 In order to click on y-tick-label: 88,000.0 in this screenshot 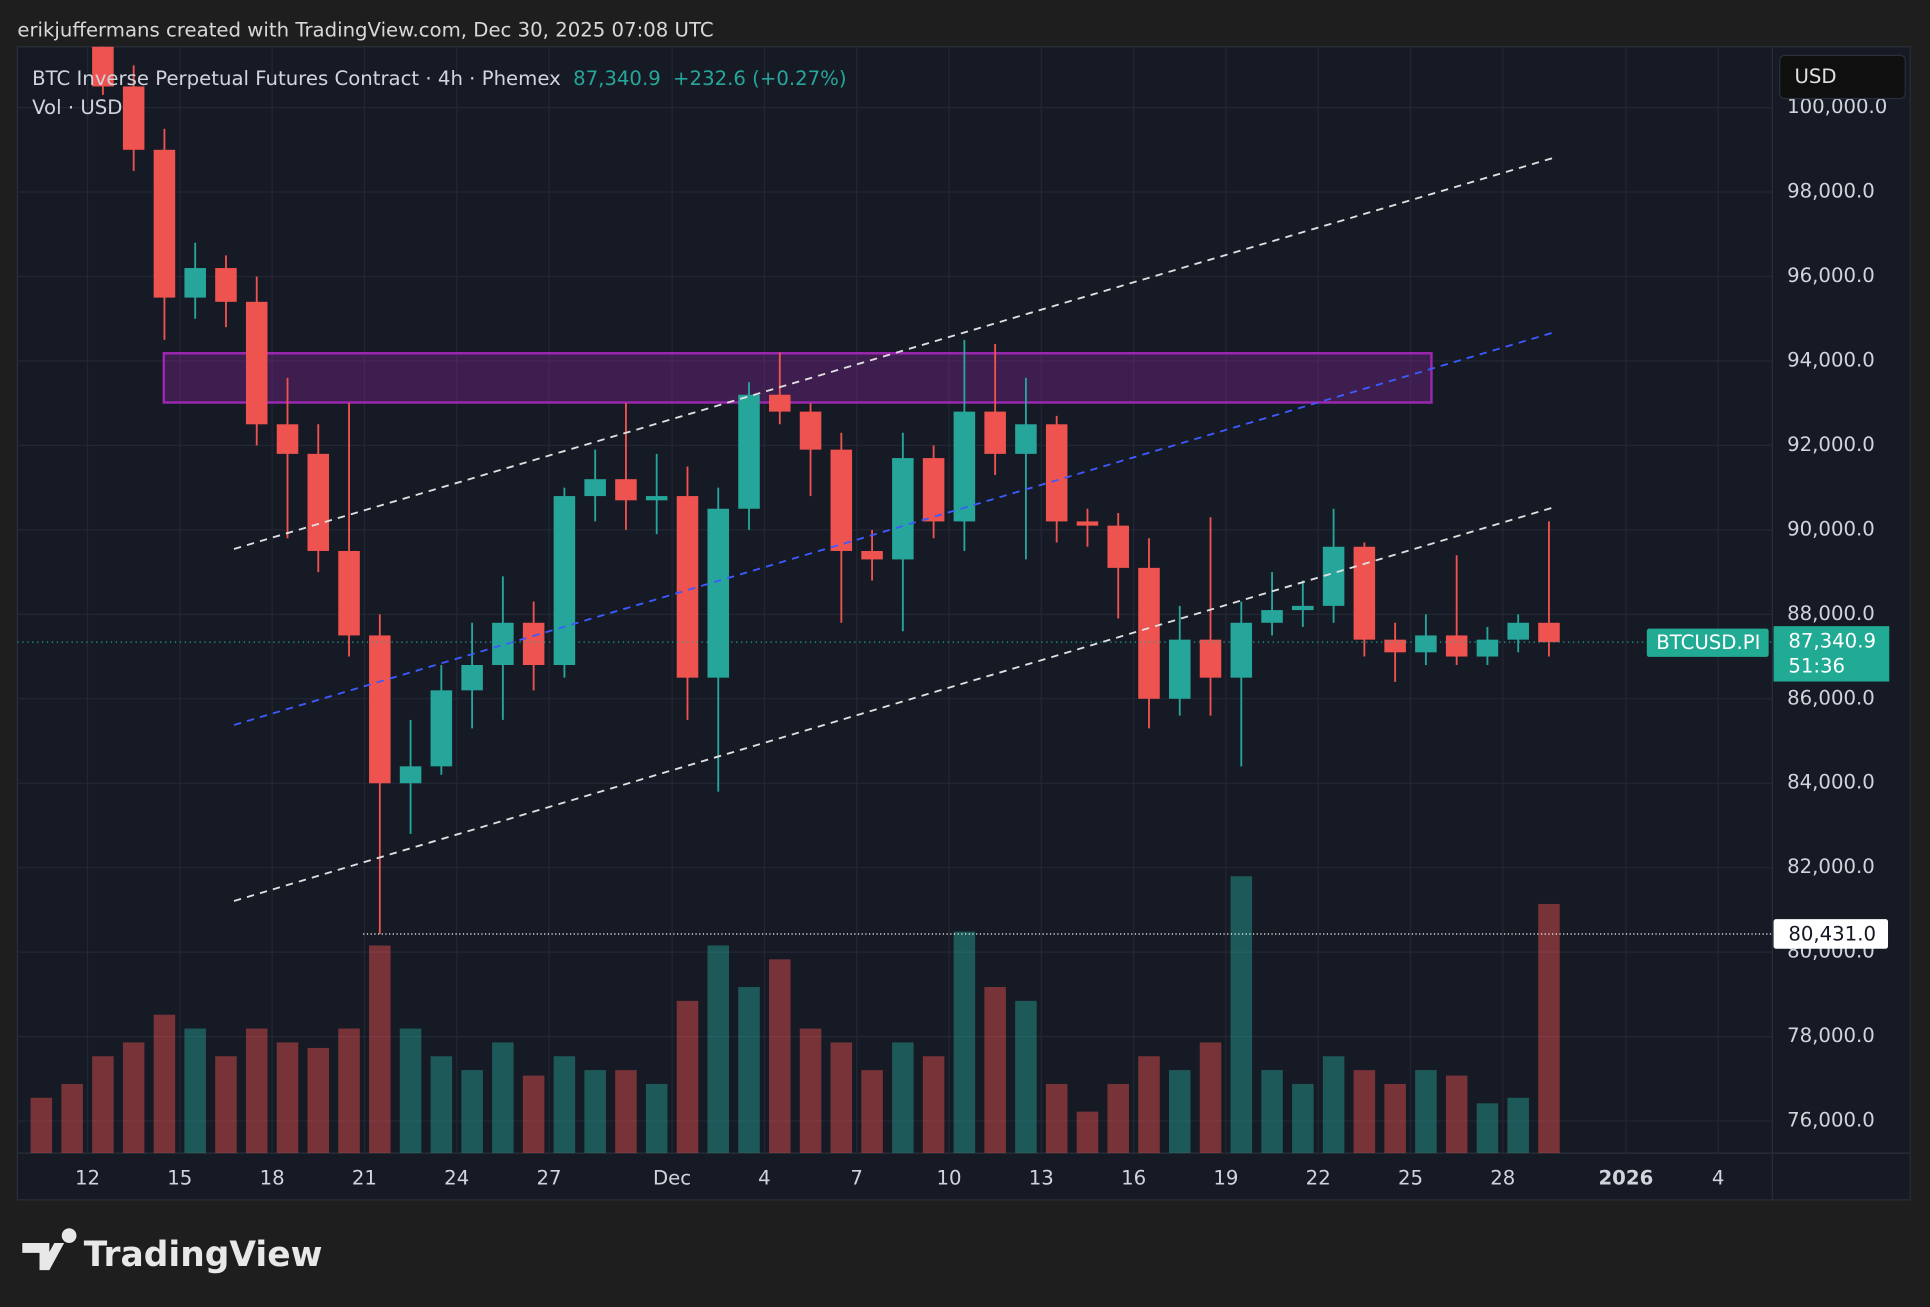, I will do `click(1831, 613)`.